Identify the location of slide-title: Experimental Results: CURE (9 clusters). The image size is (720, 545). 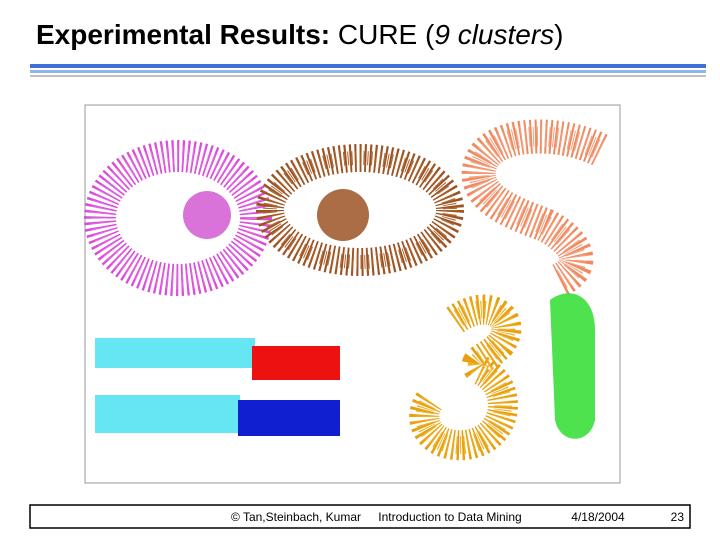
(300, 34).